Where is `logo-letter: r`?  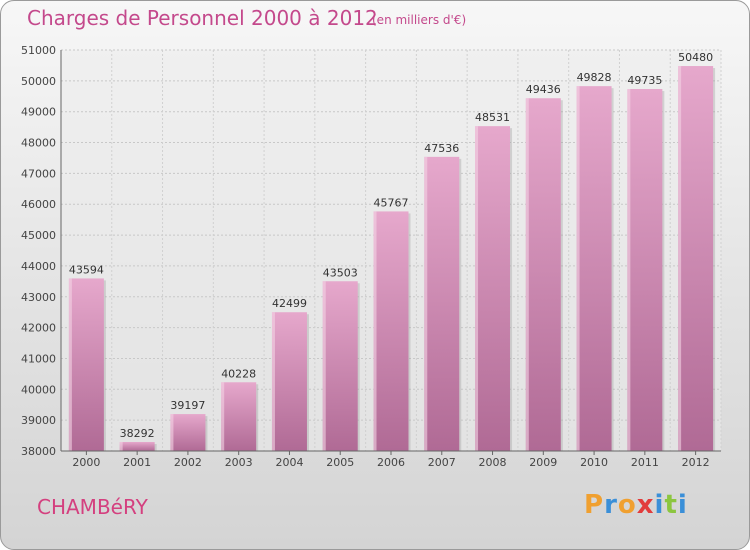 logo-letter: r is located at coordinates (611, 505).